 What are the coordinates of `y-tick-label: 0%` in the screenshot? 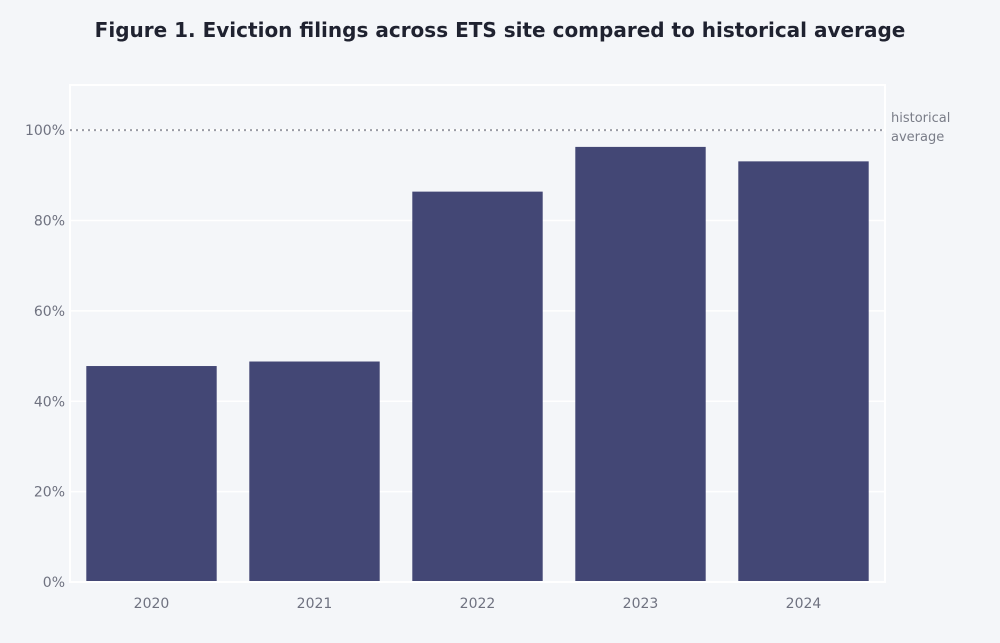 It's located at (54, 583).